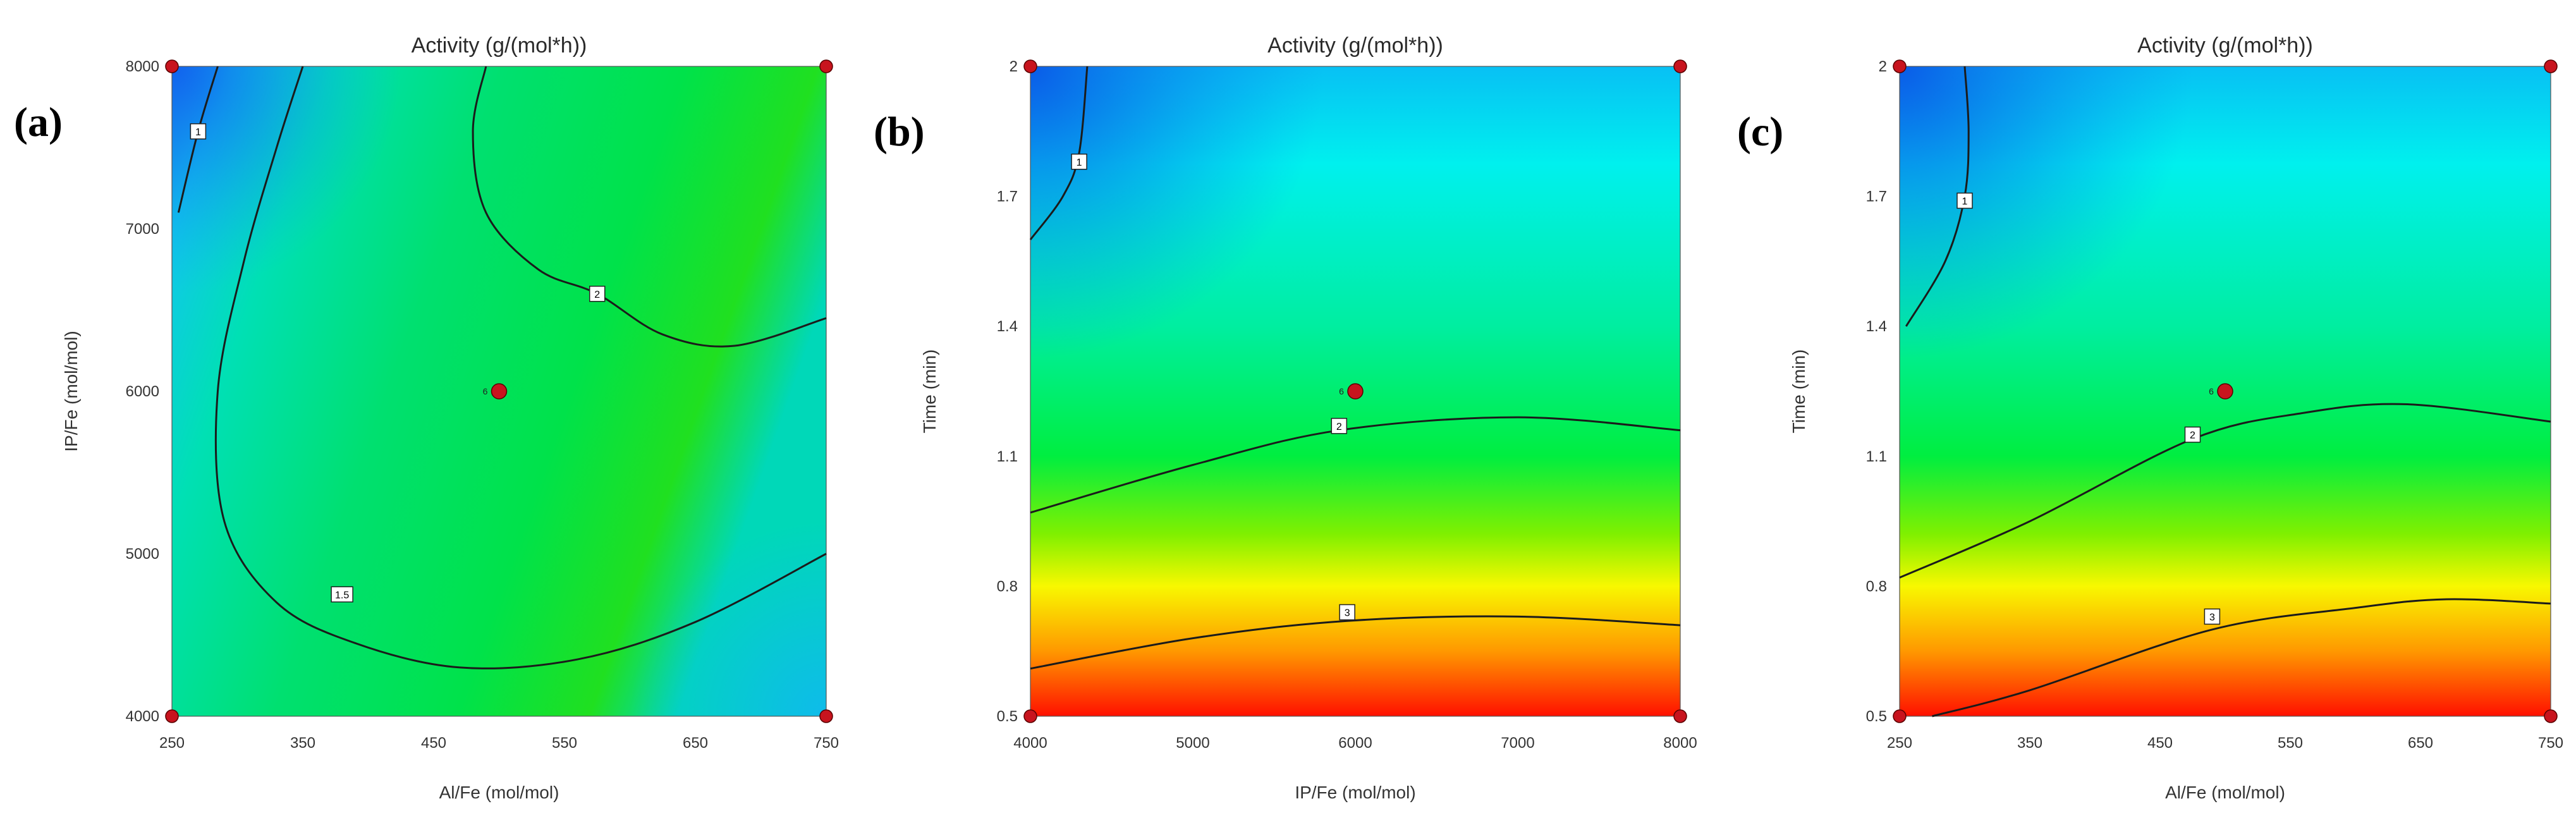 The image size is (2576, 830). Describe the element at coordinates (1192, 743) in the screenshot. I see `x-tick-label: 5000` at that location.